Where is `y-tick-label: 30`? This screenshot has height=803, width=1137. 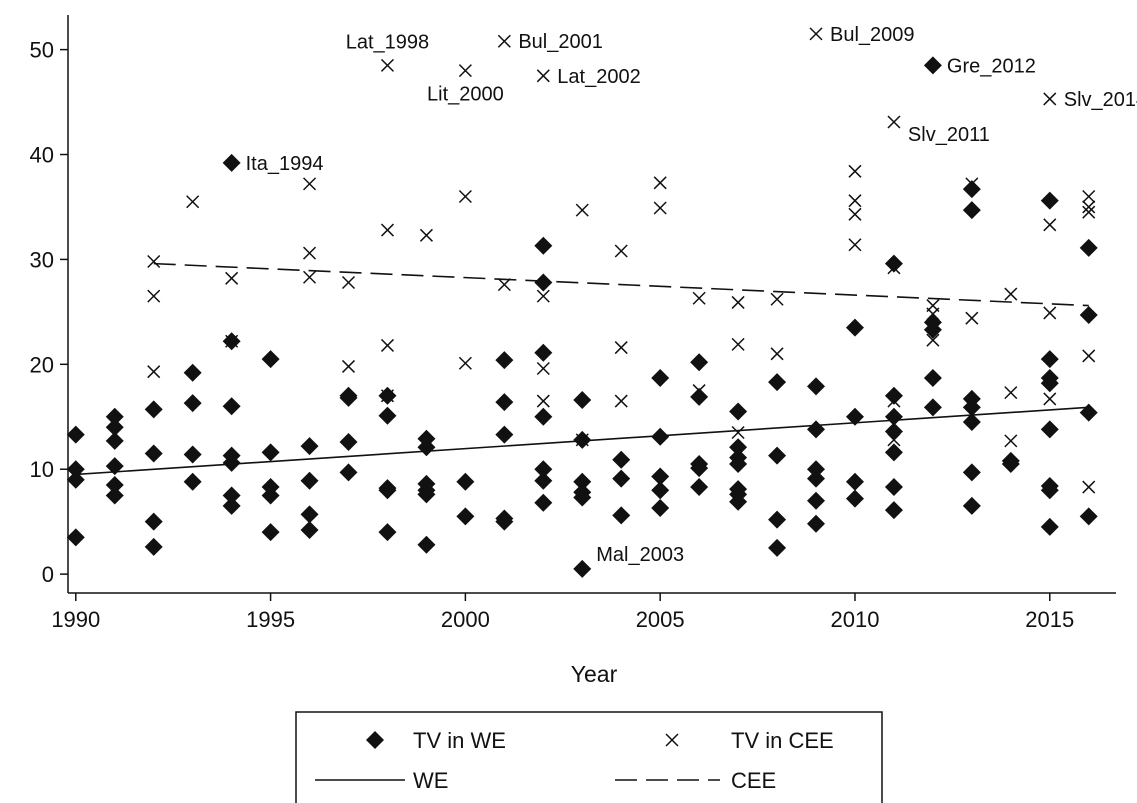
y-tick-label: 30 is located at coordinates (42, 259).